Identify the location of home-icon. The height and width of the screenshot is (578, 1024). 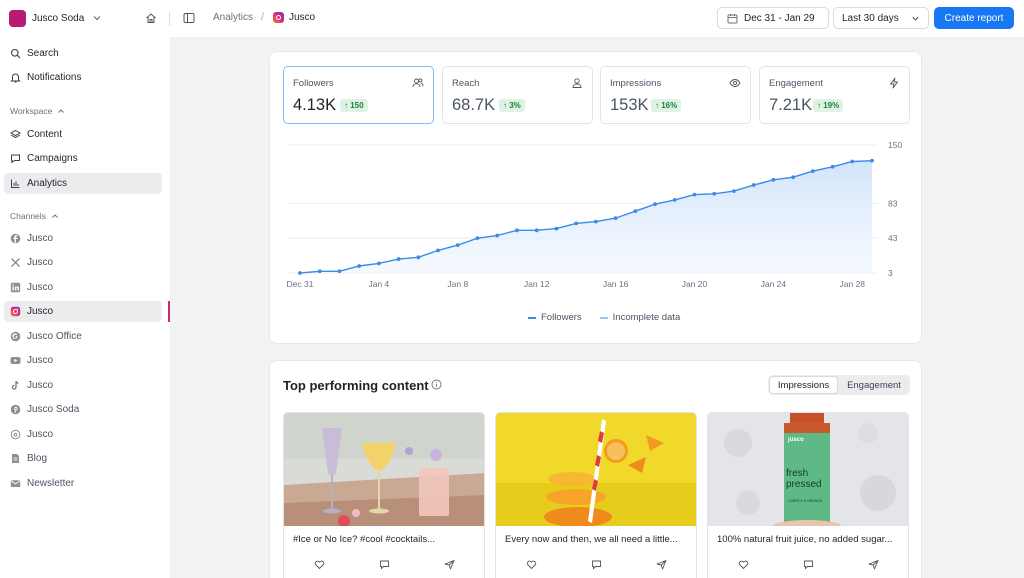
(151, 18).